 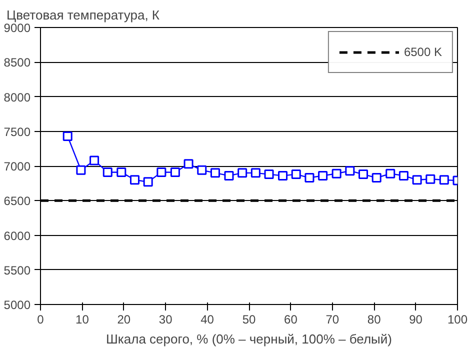 I want to click on x-tick-label: 20, so click(x=124, y=319).